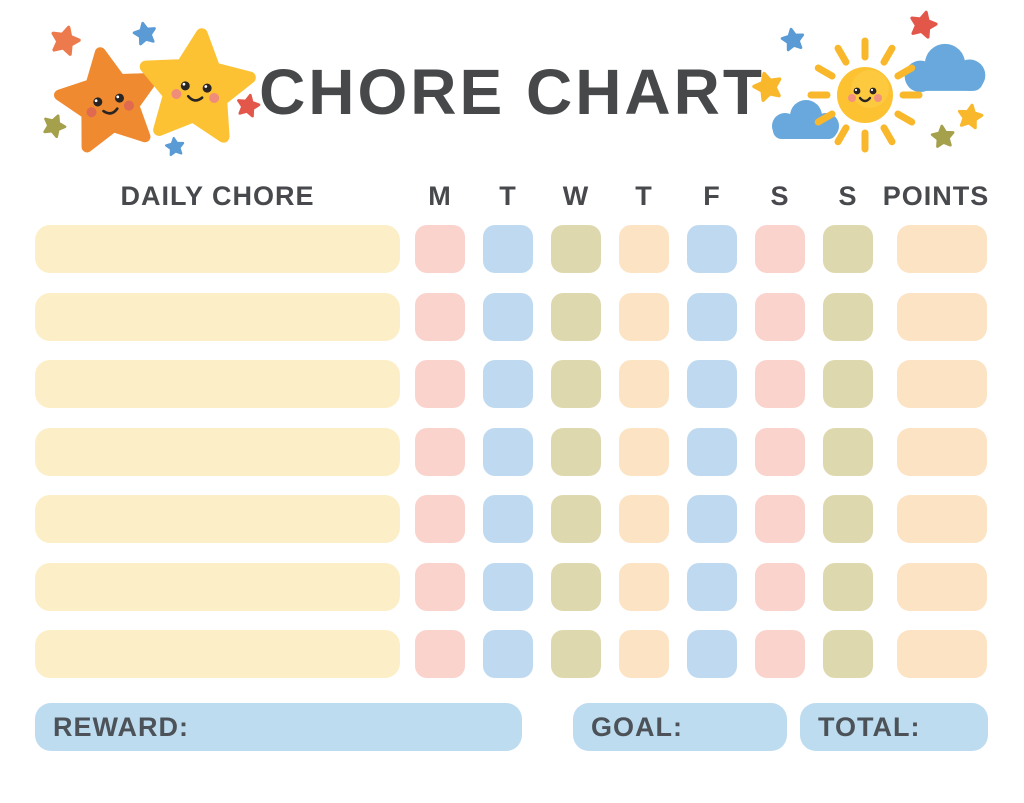 The image size is (1024, 803). What do you see at coordinates (865, 95) in the screenshot?
I see `sun-icon` at bounding box center [865, 95].